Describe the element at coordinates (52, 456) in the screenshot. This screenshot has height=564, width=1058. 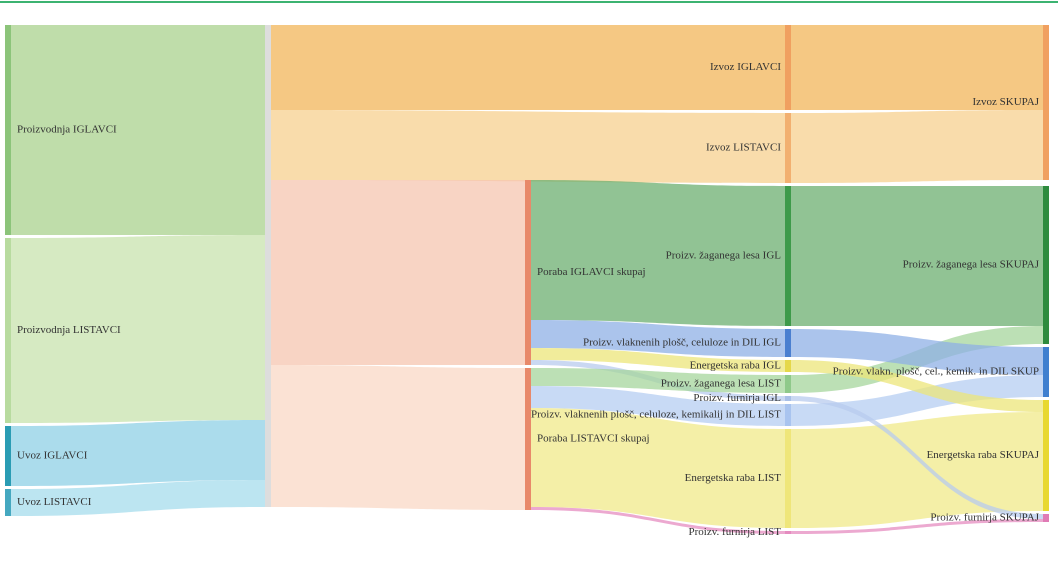
I see `node-label: Uvoz IGLAVCI` at that location.